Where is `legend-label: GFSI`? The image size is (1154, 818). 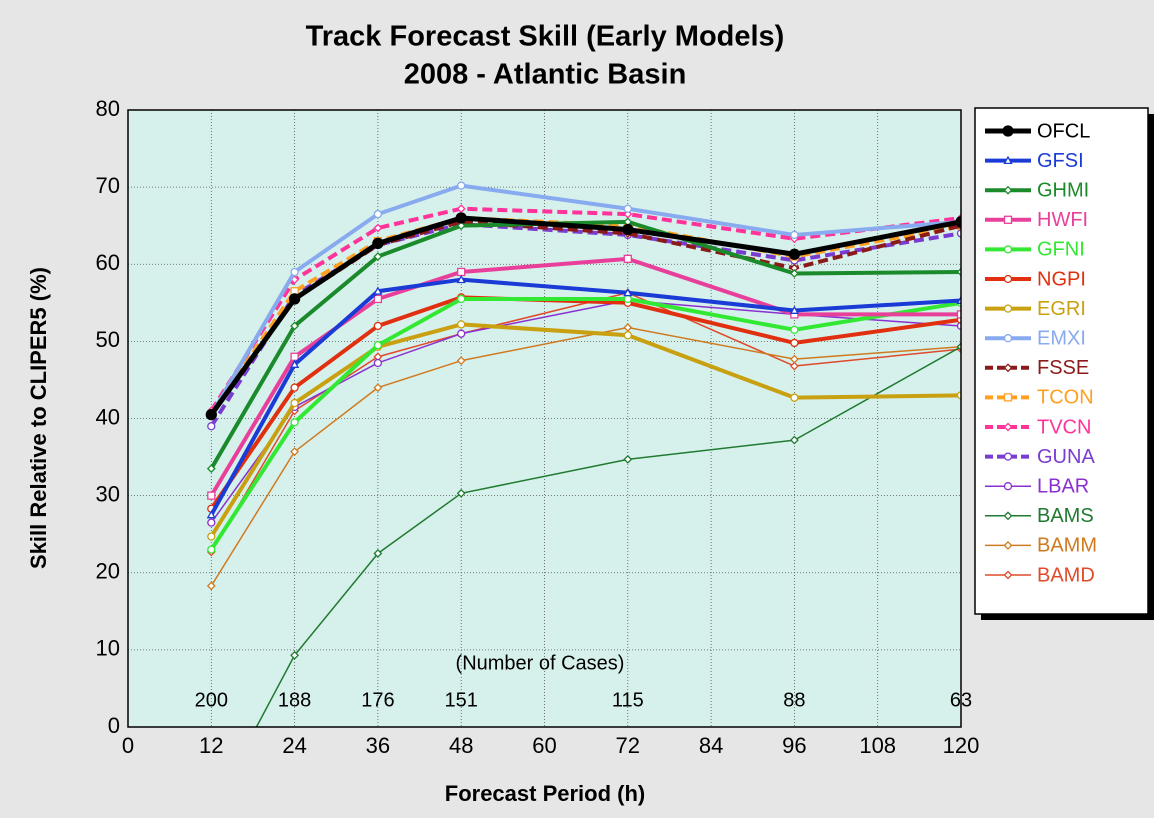
legend-label: GFSI is located at coordinates (1060, 161).